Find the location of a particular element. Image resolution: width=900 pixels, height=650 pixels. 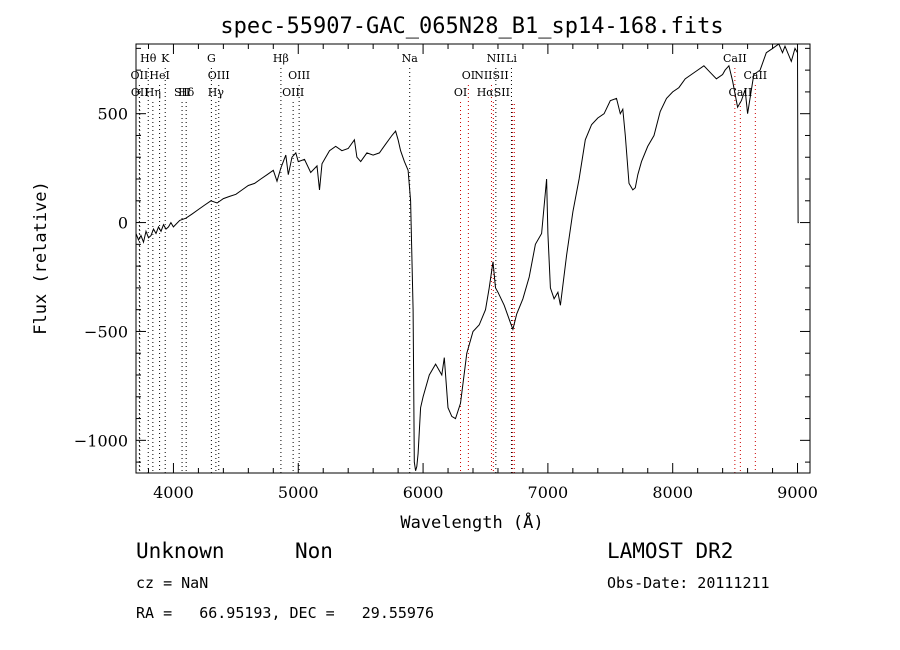

obs-date-text: Obs-Date: 20111211 is located at coordinates (688, 583).